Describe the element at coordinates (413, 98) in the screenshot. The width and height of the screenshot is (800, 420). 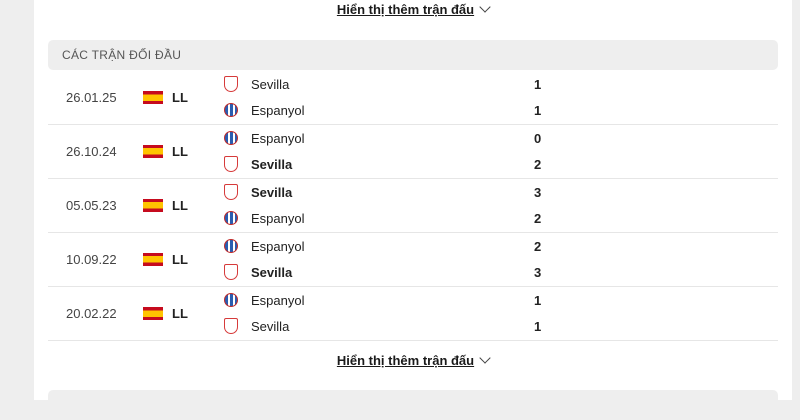
I see `match-row: 26.01.25 LL Sevilla 1 Espanyol 1` at that location.